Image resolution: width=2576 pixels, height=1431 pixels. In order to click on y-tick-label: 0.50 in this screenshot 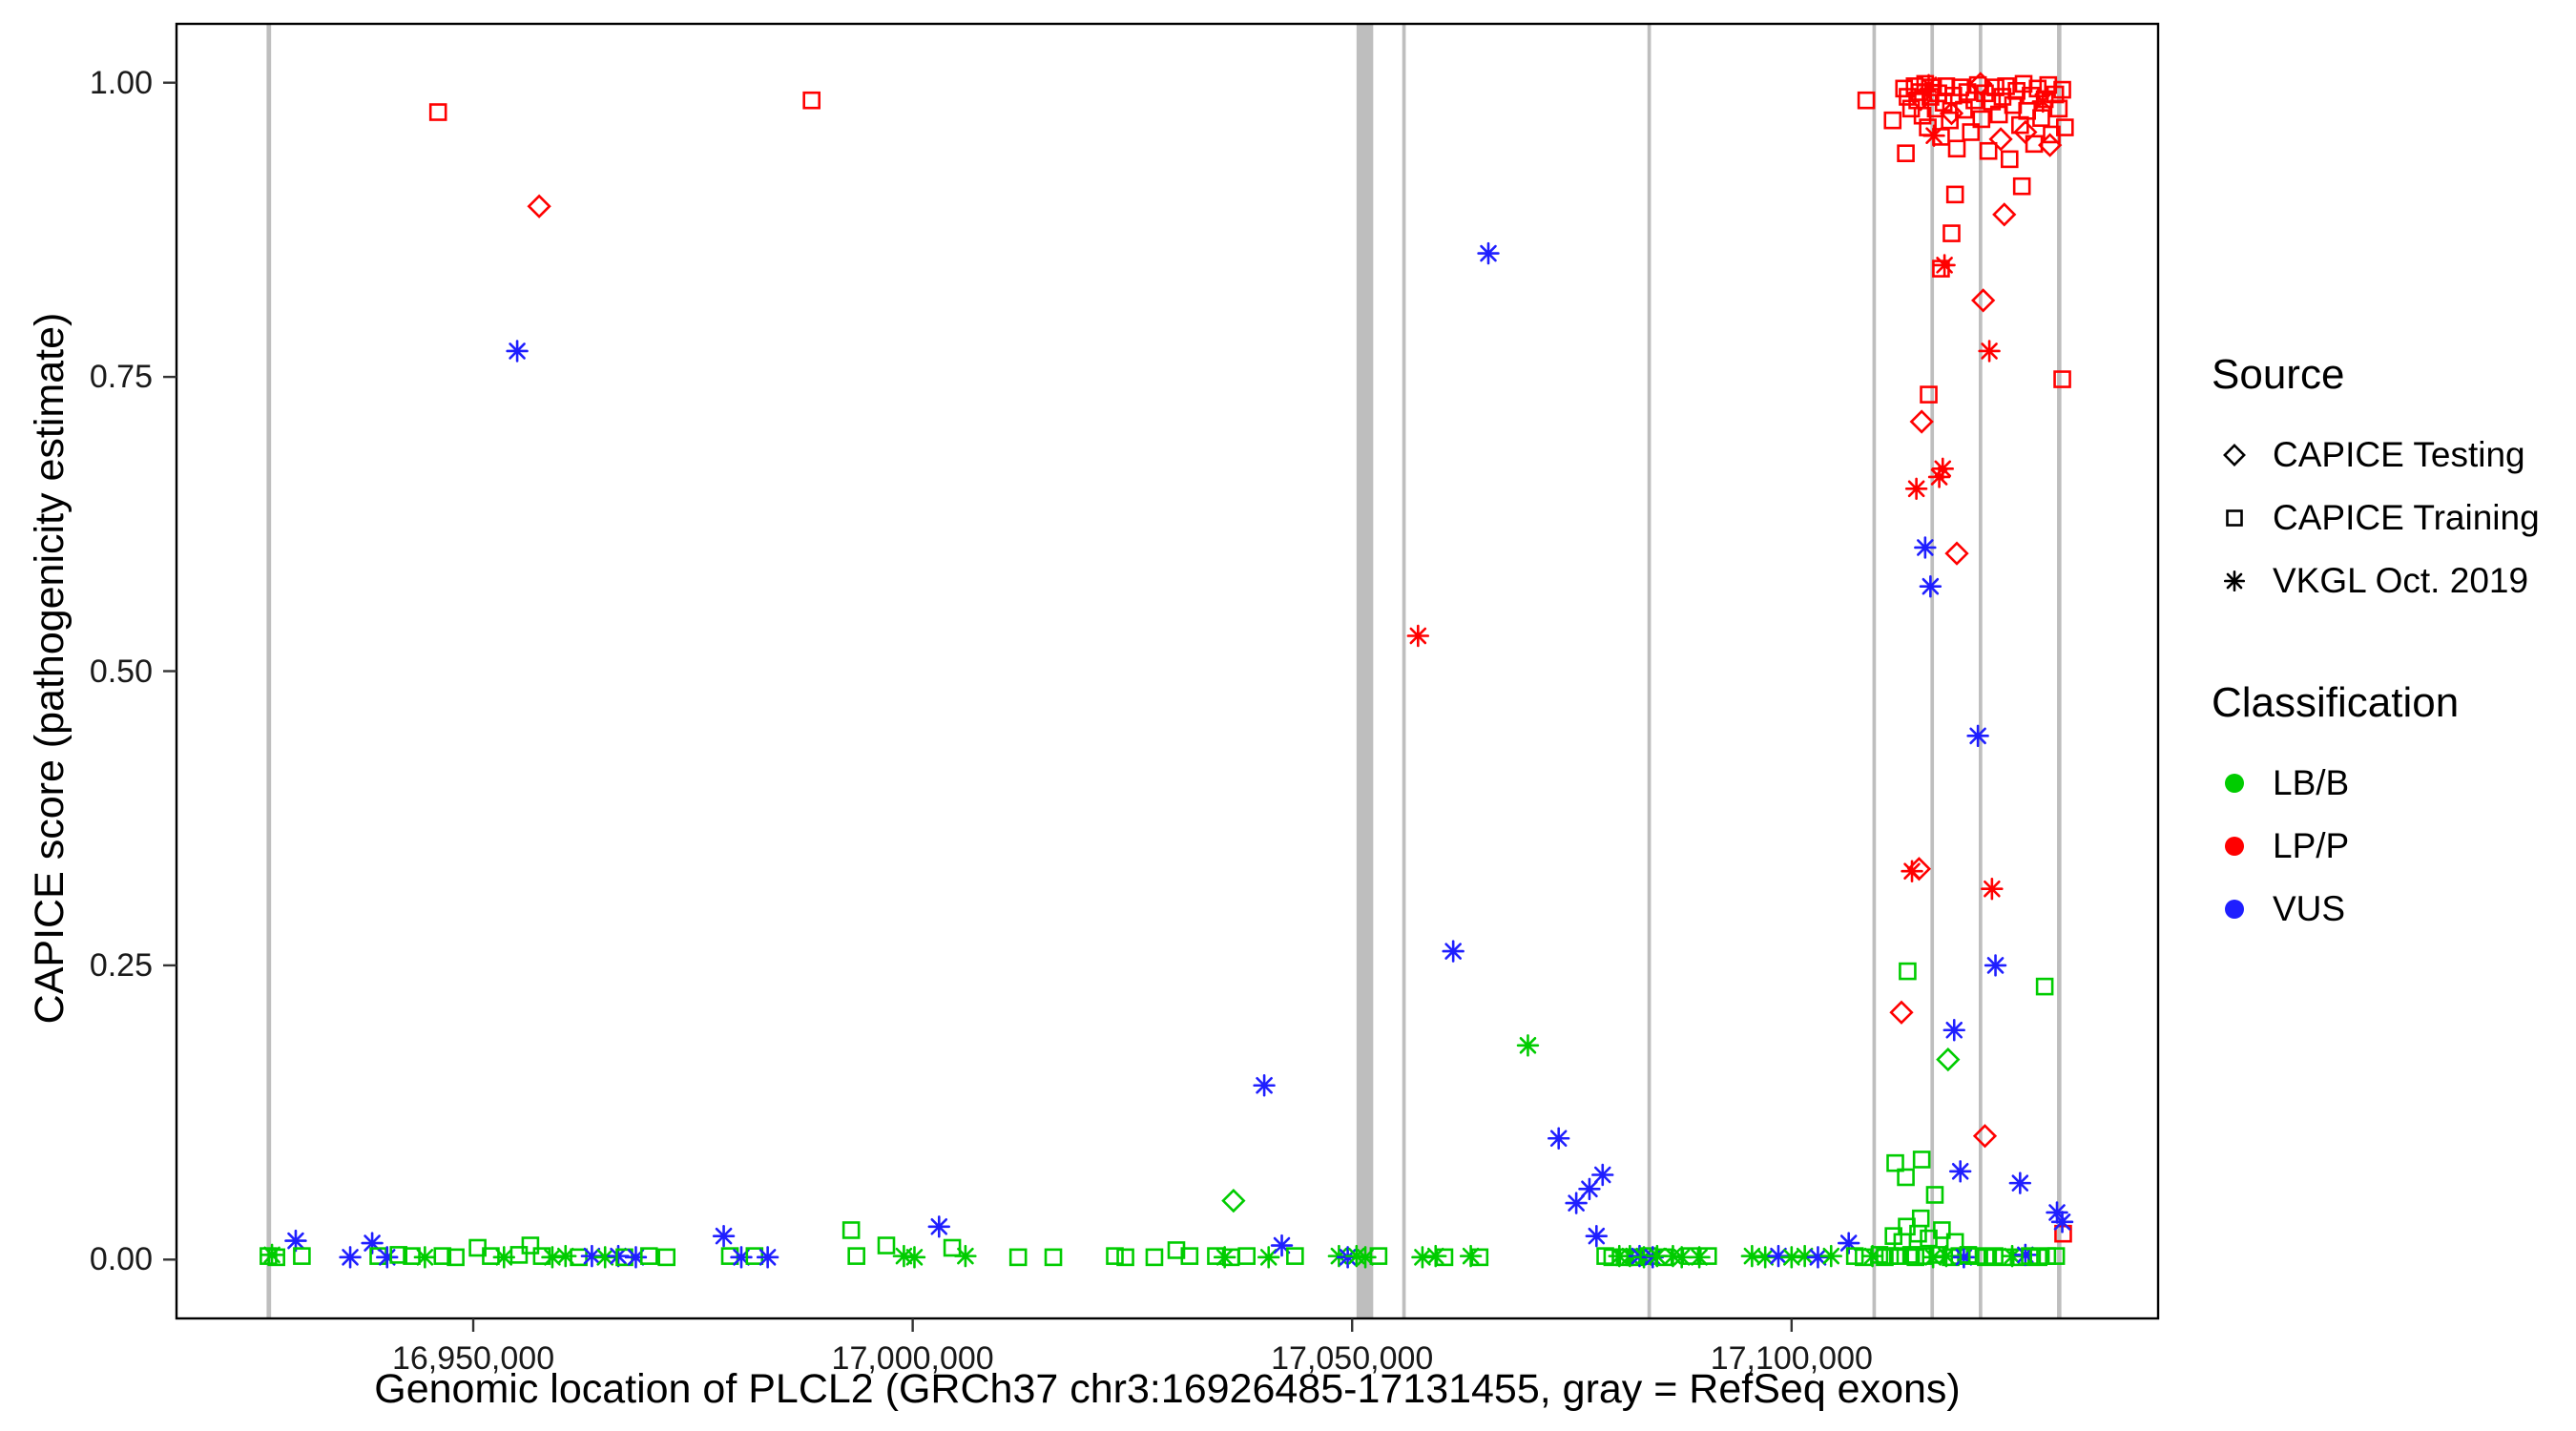, I will do `click(121, 671)`.